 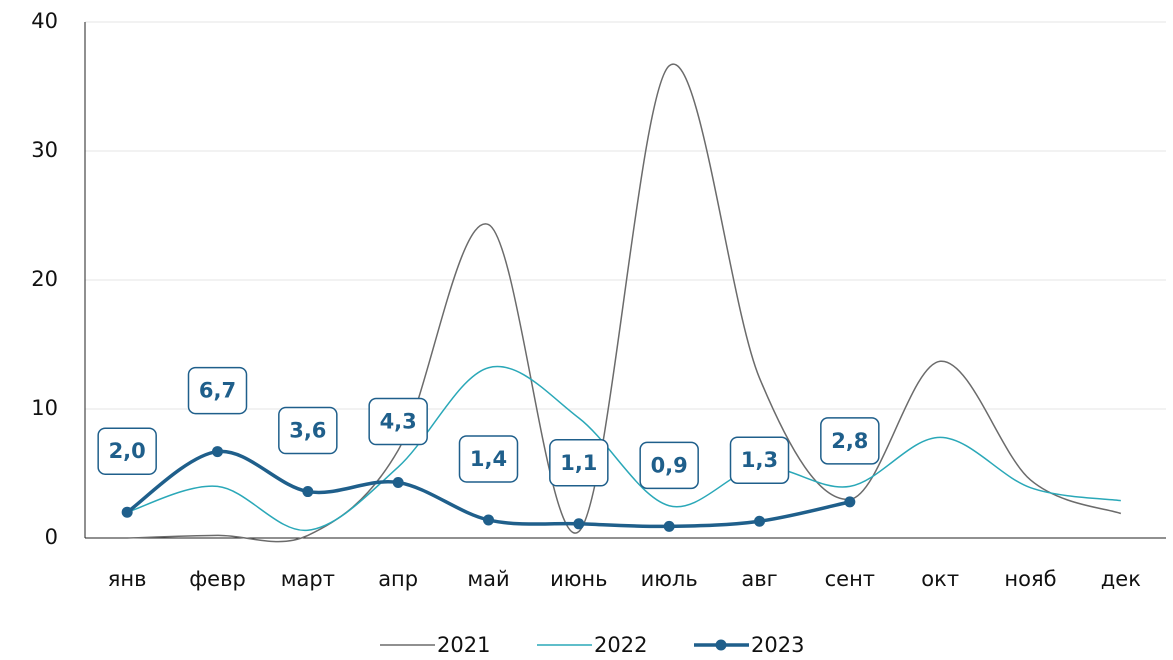 What do you see at coordinates (127, 579) in the screenshot?
I see `x-tick-label: янв` at bounding box center [127, 579].